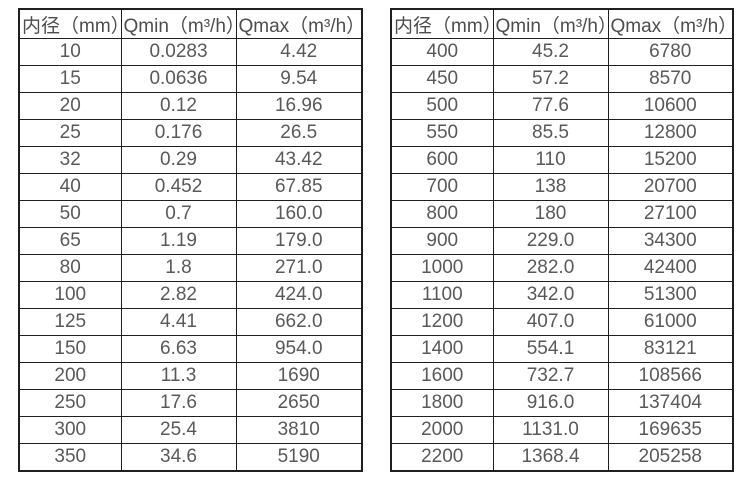 The image size is (750, 483). Describe the element at coordinates (299, 429) in the screenshot. I see `table-cell: 3810` at that location.